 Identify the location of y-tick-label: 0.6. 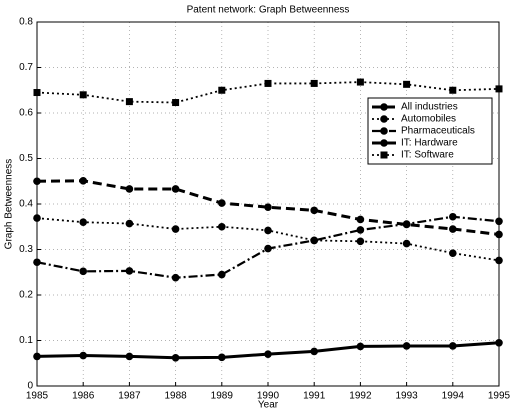
(26, 113).